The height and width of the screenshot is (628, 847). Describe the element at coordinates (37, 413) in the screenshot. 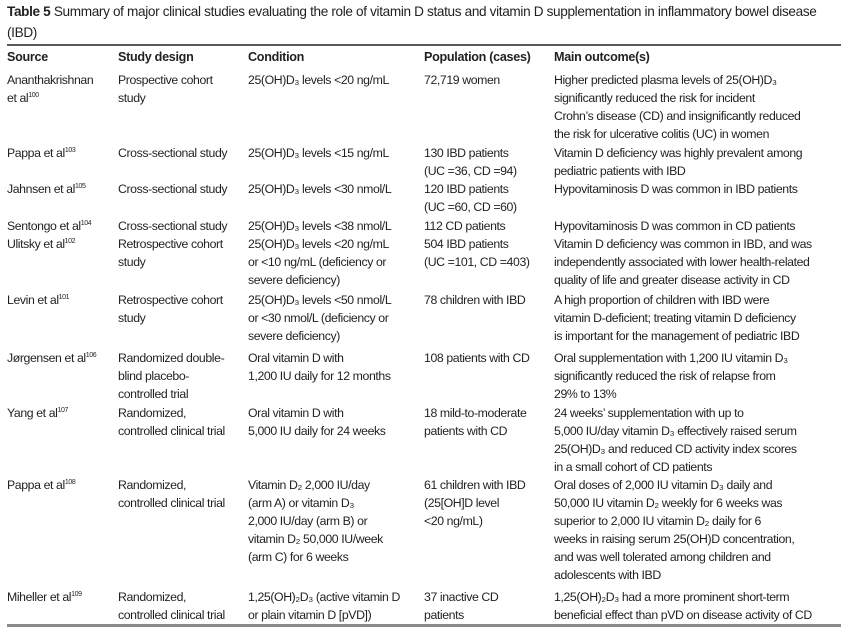

I see `source-cell: Yang et al107` at that location.